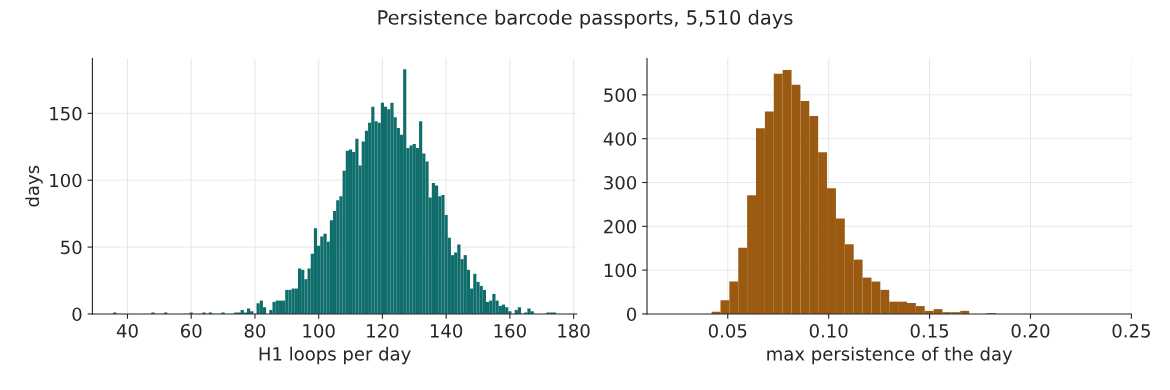 Image resolution: width=1170 pixels, height=390 pixels. What do you see at coordinates (574, 330) in the screenshot?
I see `x-tick-label: 180` at bounding box center [574, 330].